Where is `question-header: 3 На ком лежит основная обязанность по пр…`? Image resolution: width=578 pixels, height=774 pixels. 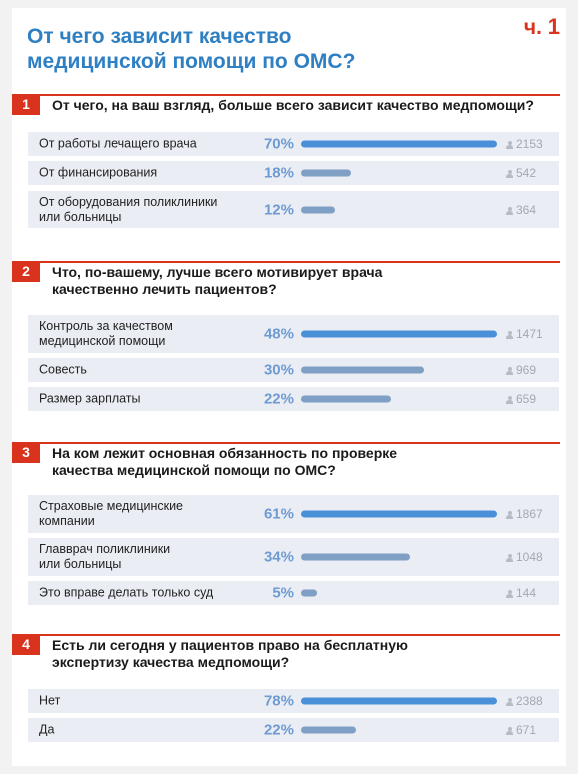 question-header: 3 На ком лежит основная обязанность по пр… is located at coordinates (286, 460).